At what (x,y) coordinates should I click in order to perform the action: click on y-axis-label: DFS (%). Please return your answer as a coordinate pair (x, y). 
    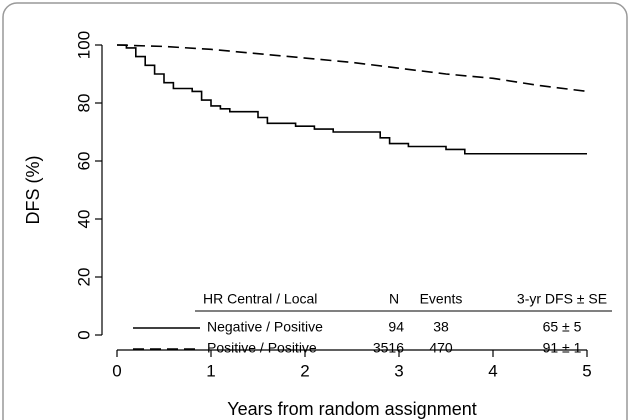
    Looking at the image, I should click on (33, 190).